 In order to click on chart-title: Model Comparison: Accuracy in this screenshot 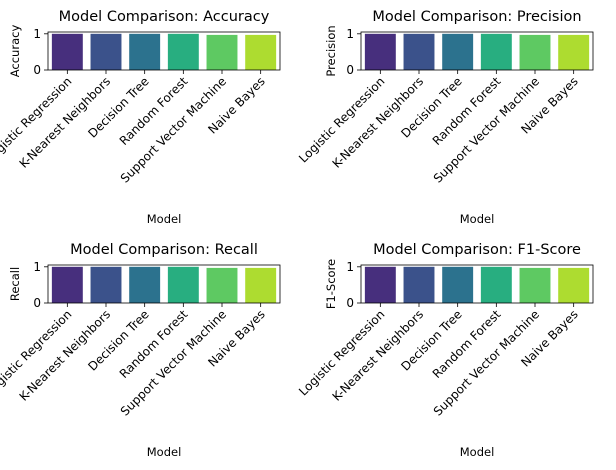, I will do `click(164, 17)`.